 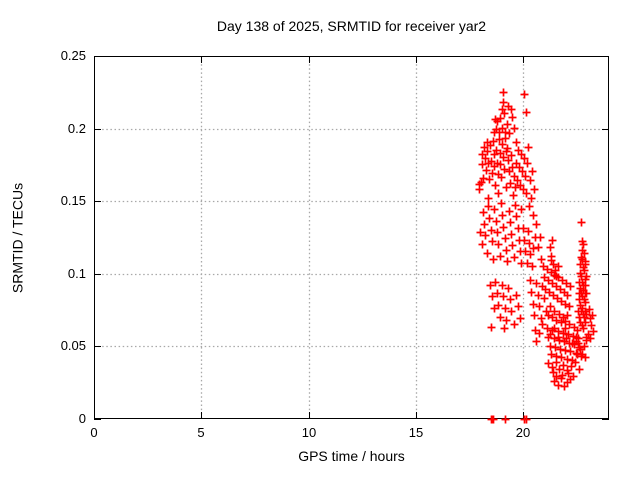 What do you see at coordinates (73, 345) in the screenshot?
I see `y-tick-label: 0.05` at bounding box center [73, 345].